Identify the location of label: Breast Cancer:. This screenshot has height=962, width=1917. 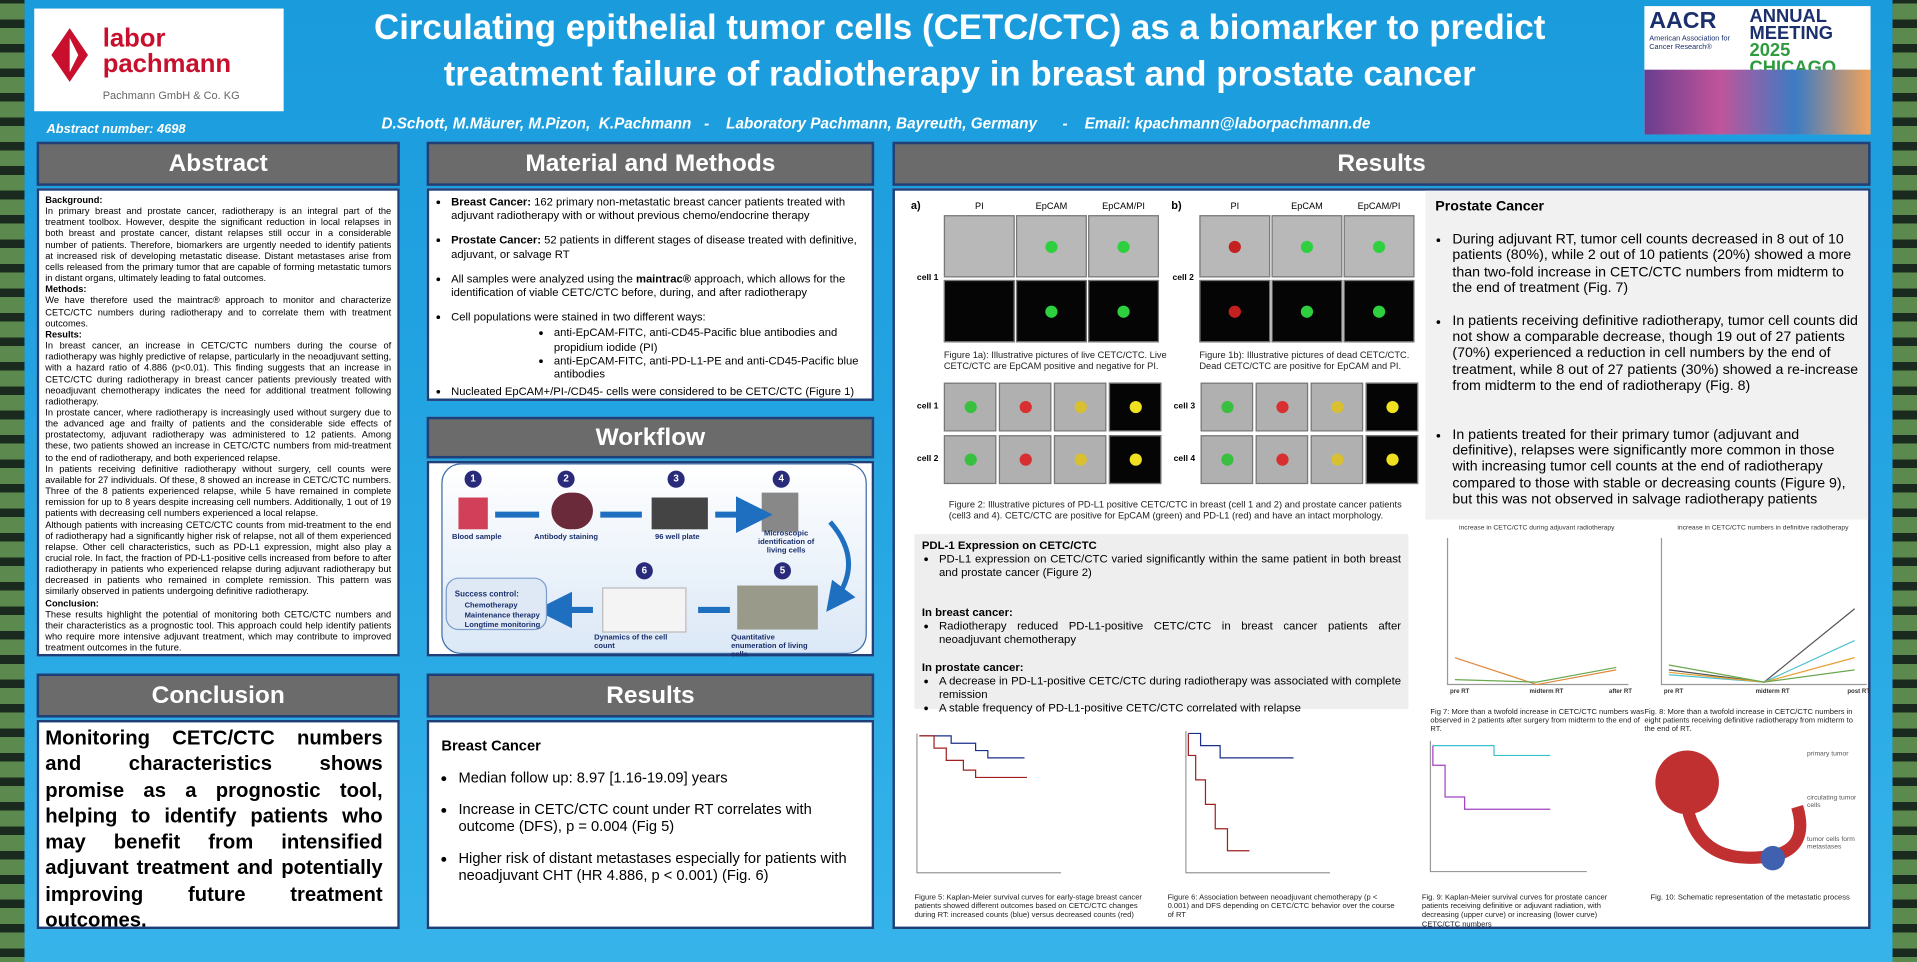
(491, 201).